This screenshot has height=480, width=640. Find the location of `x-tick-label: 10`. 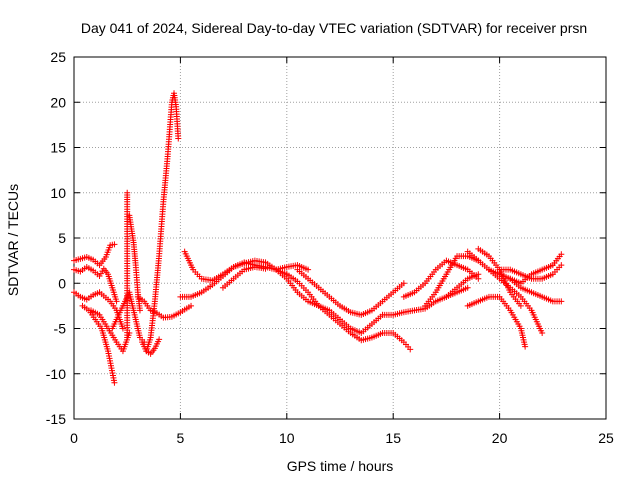

x-tick-label: 10 is located at coordinates (287, 438).